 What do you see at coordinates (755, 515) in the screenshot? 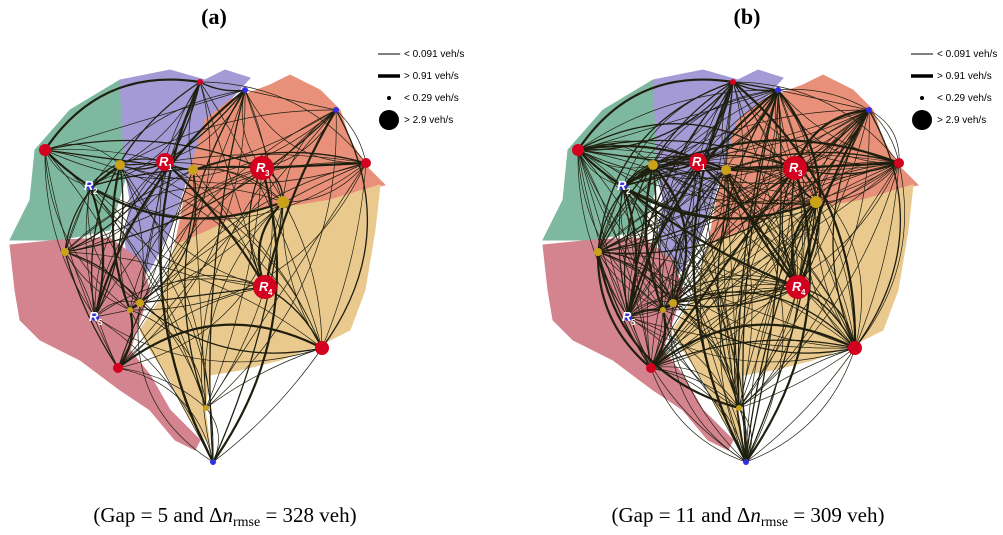
I see `caption-var: n` at bounding box center [755, 515].